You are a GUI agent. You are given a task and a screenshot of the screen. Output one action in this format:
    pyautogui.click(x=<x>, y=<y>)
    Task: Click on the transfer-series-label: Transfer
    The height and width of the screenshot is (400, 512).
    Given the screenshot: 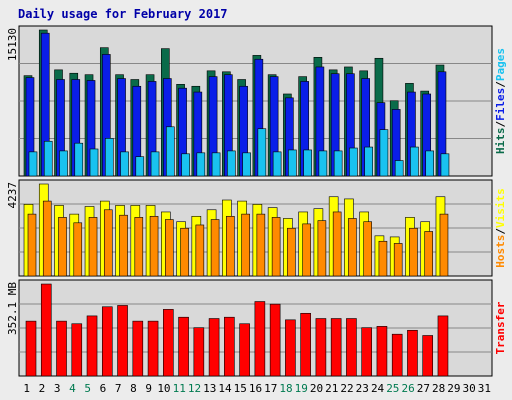 What is the action you would take?
    pyautogui.click(x=500, y=327)
    